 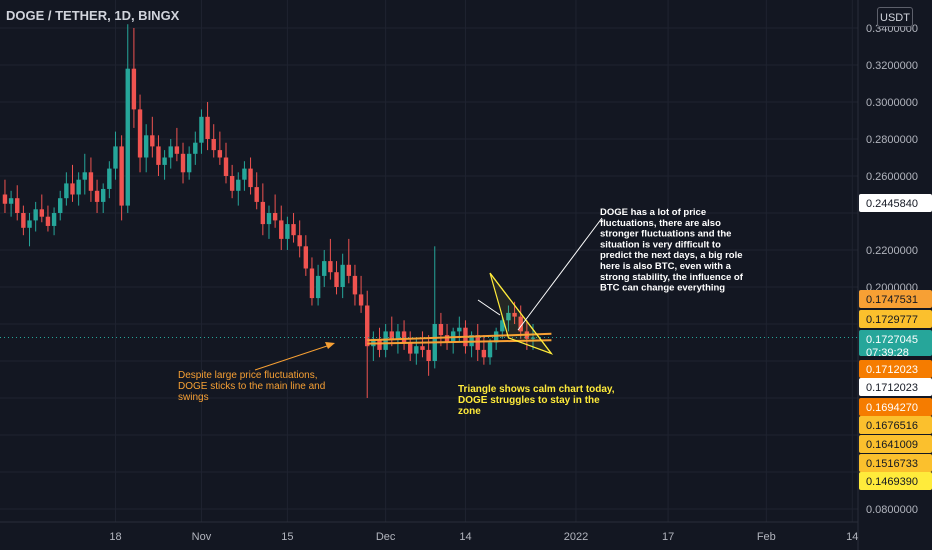 What do you see at coordinates (386, 537) in the screenshot?
I see `x-tick-label: Dec` at bounding box center [386, 537].